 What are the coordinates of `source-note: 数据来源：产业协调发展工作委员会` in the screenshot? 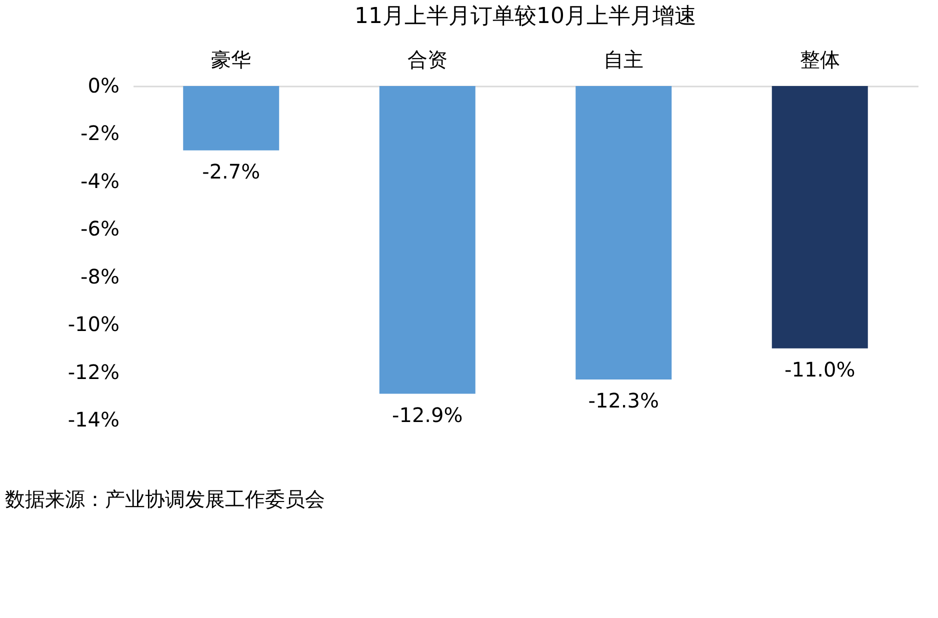 It's located at (165, 499).